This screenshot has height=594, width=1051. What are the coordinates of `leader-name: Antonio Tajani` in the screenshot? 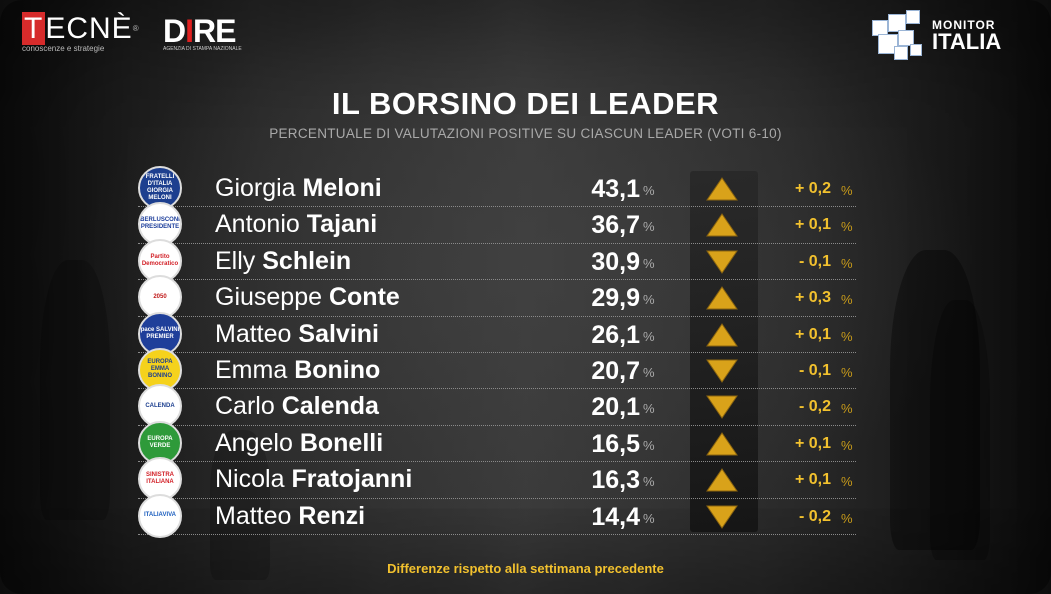 It's located at (296, 224).